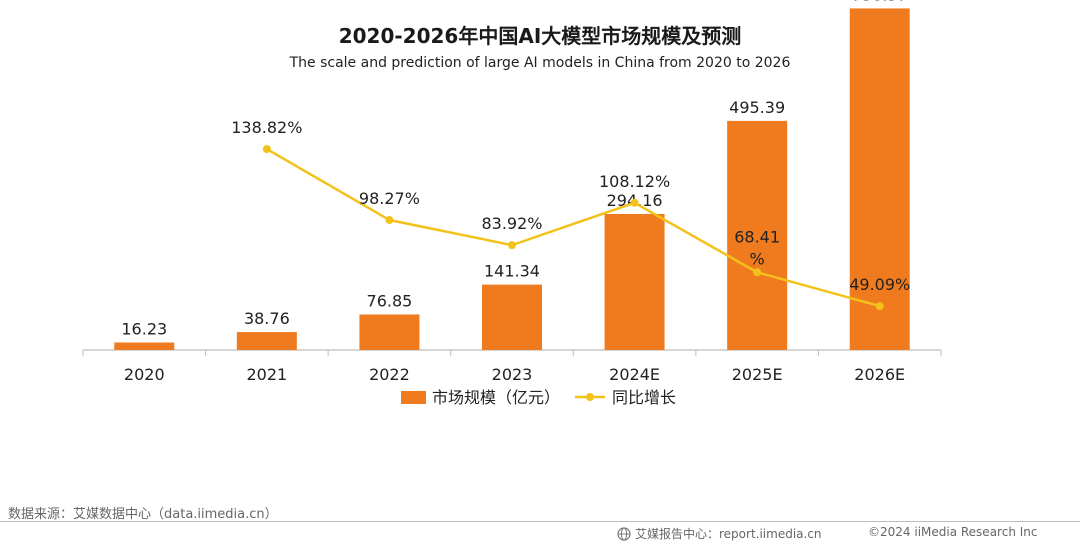  Describe the element at coordinates (267, 318) in the screenshot. I see `bar-value-label: 38.76` at that location.